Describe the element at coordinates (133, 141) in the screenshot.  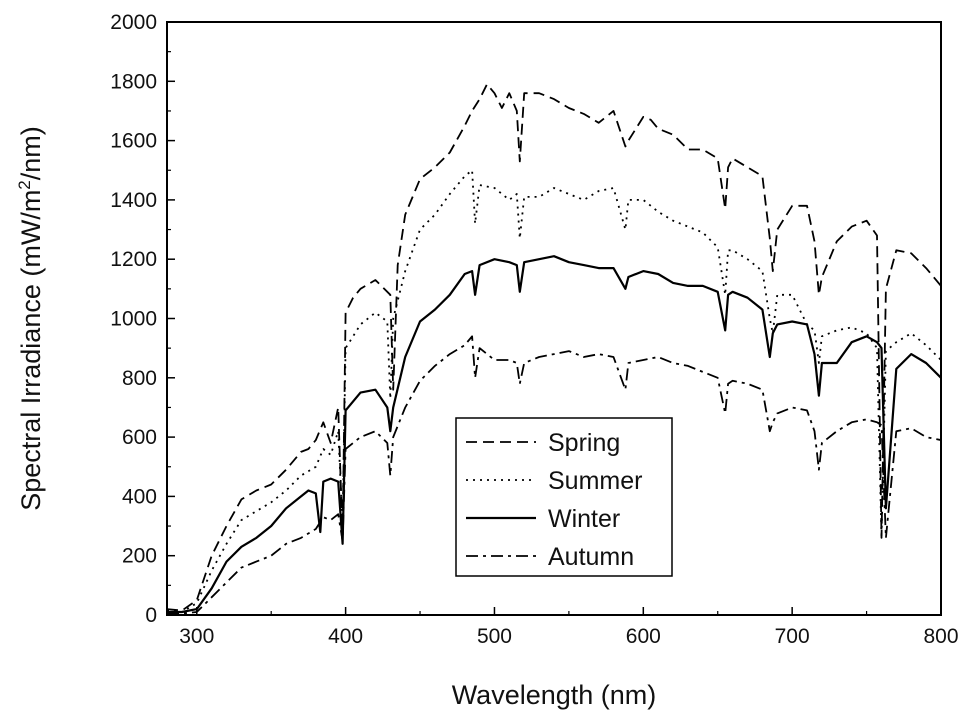
I see `y-tick-label: 1600` at that location.